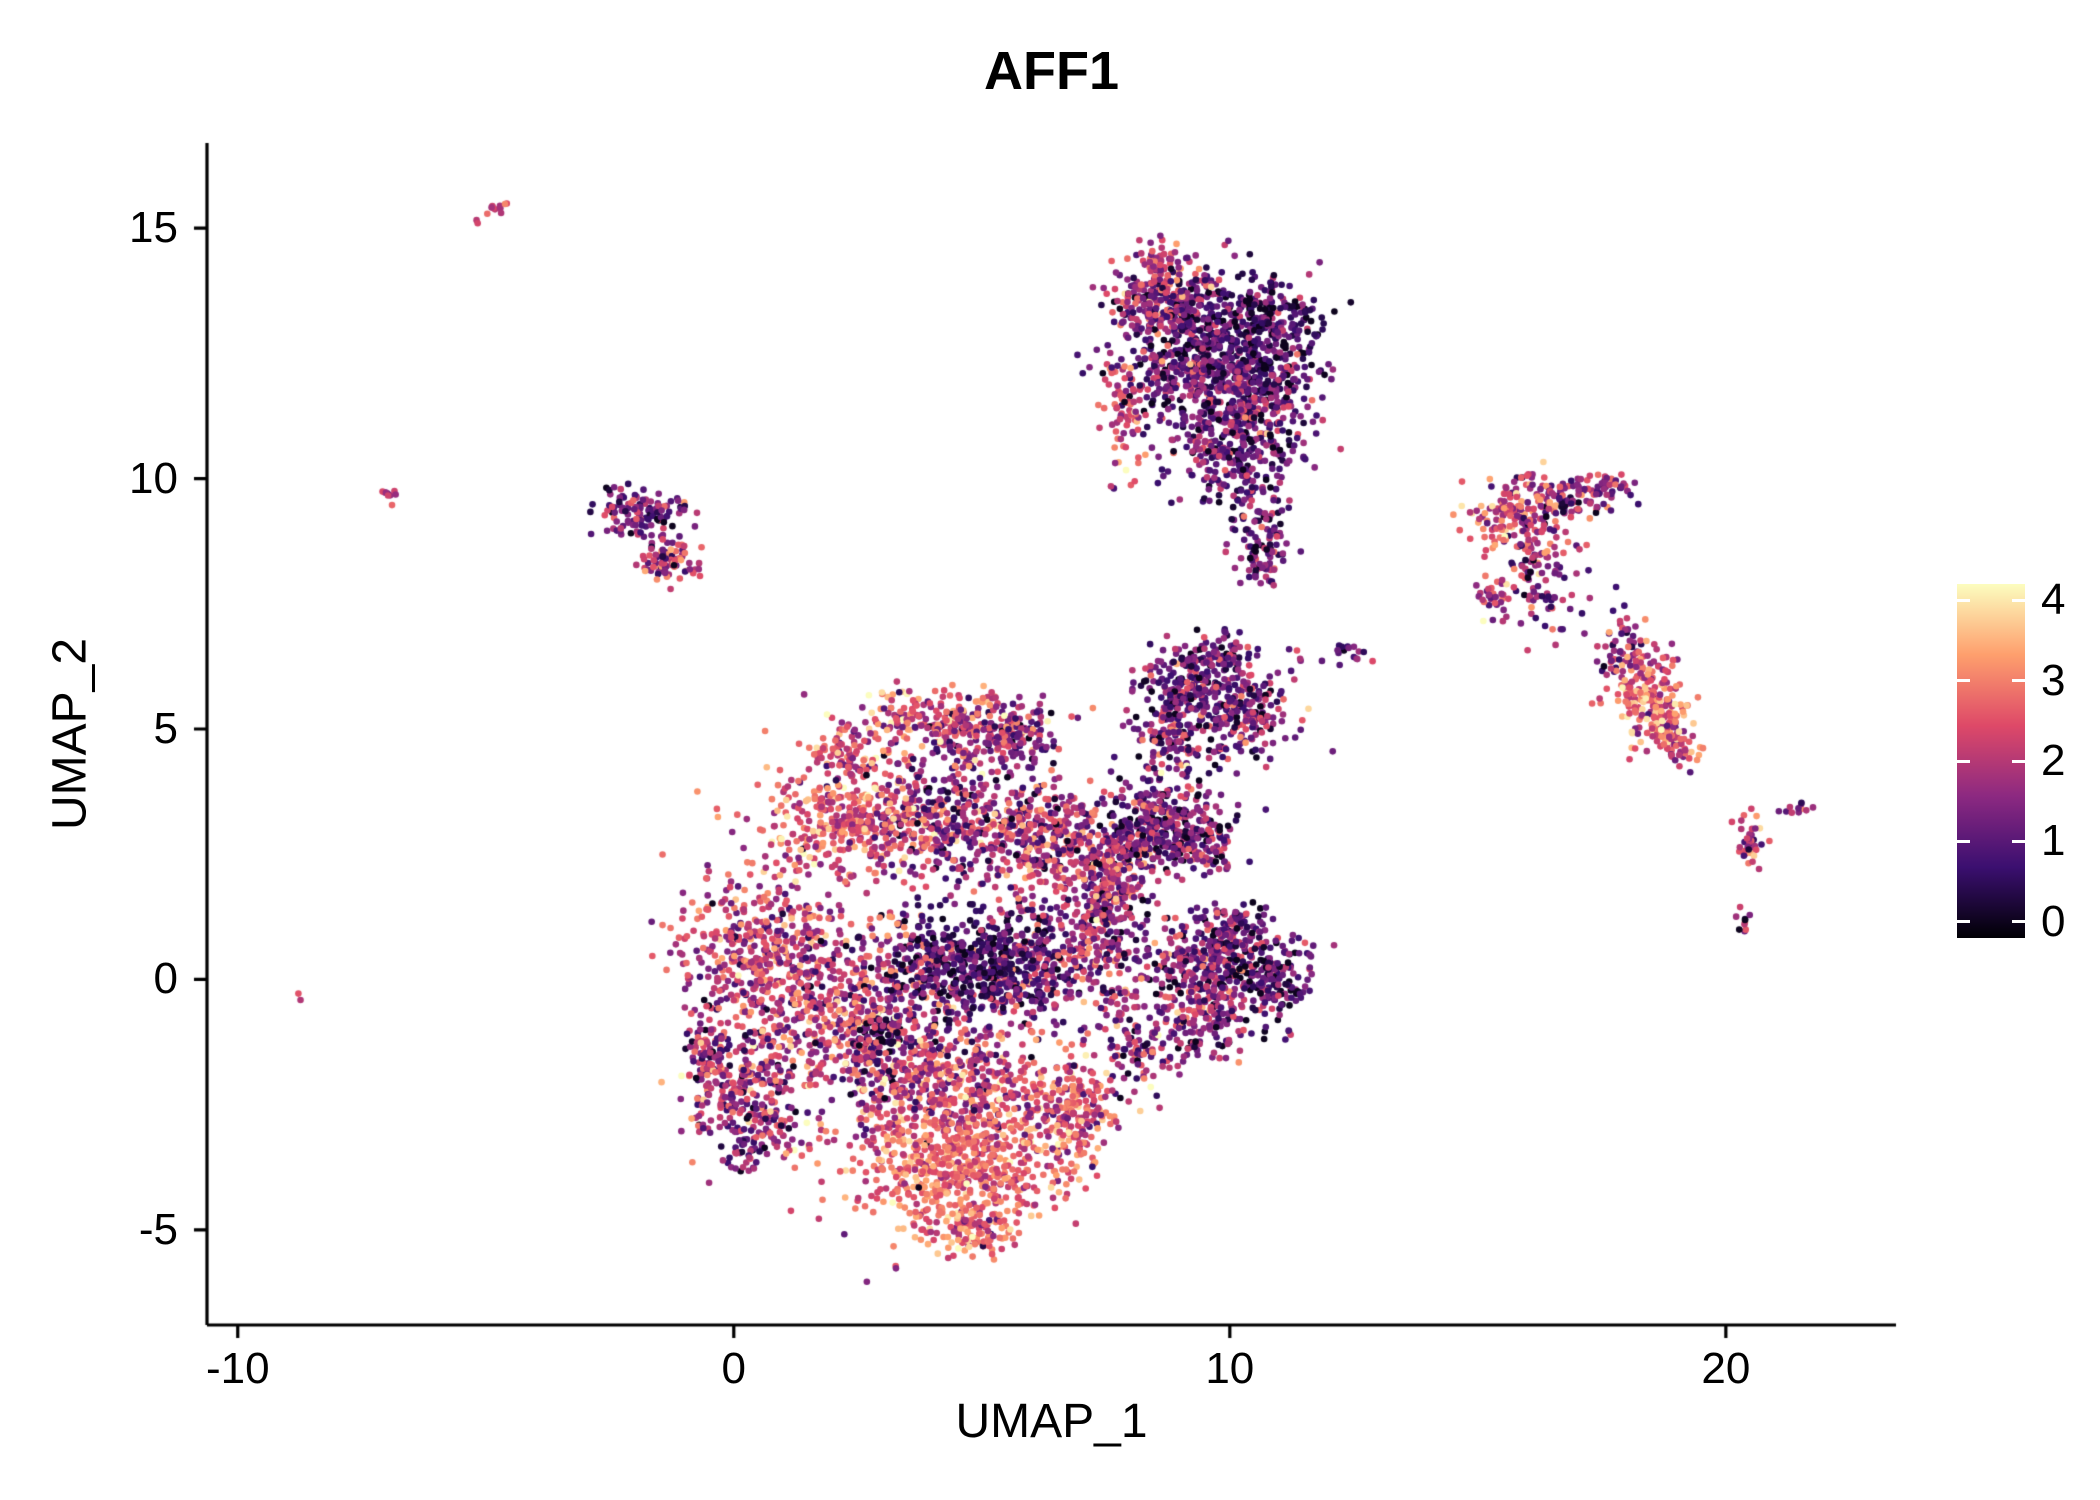 The height and width of the screenshot is (1500, 2100). What do you see at coordinates (165, 728) in the screenshot?
I see `y-tick-label: 5` at bounding box center [165, 728].